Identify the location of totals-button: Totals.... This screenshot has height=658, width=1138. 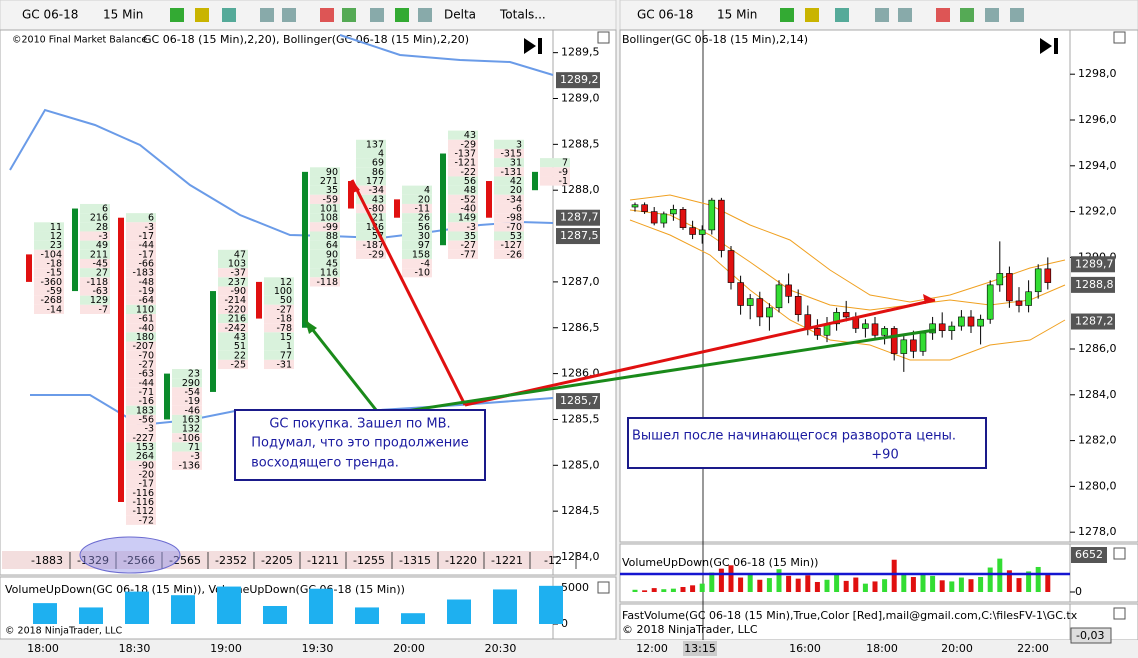
(522, 15).